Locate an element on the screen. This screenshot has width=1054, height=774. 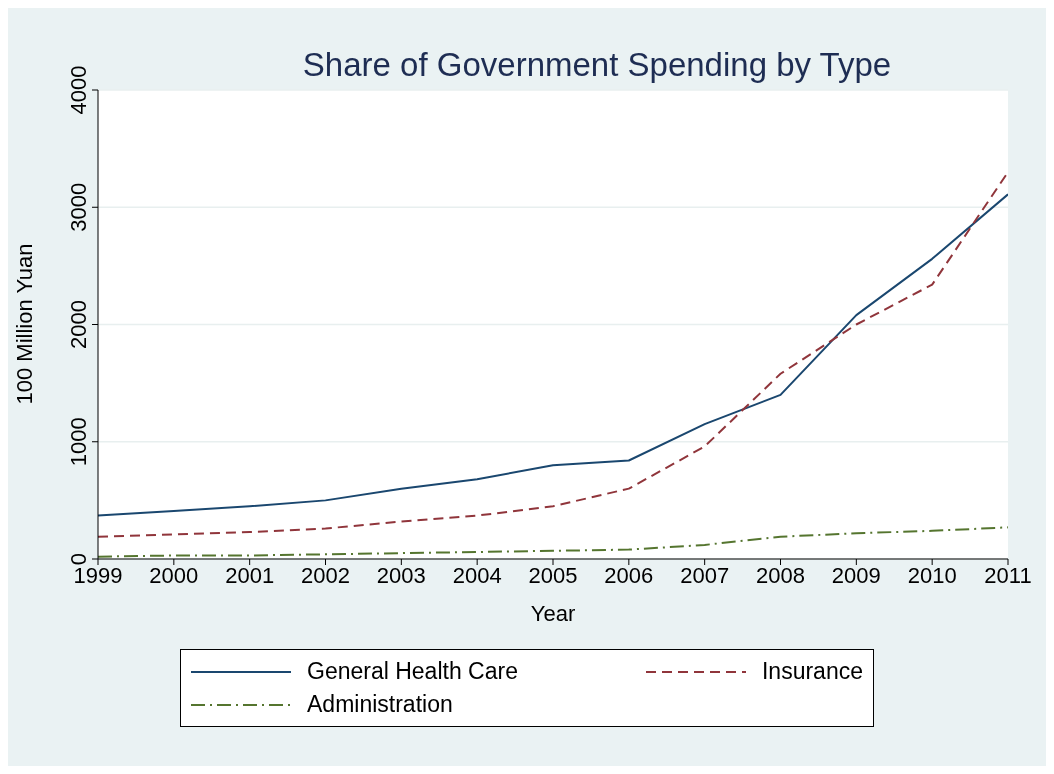
x-tick-label: 2005 is located at coordinates (553, 575).